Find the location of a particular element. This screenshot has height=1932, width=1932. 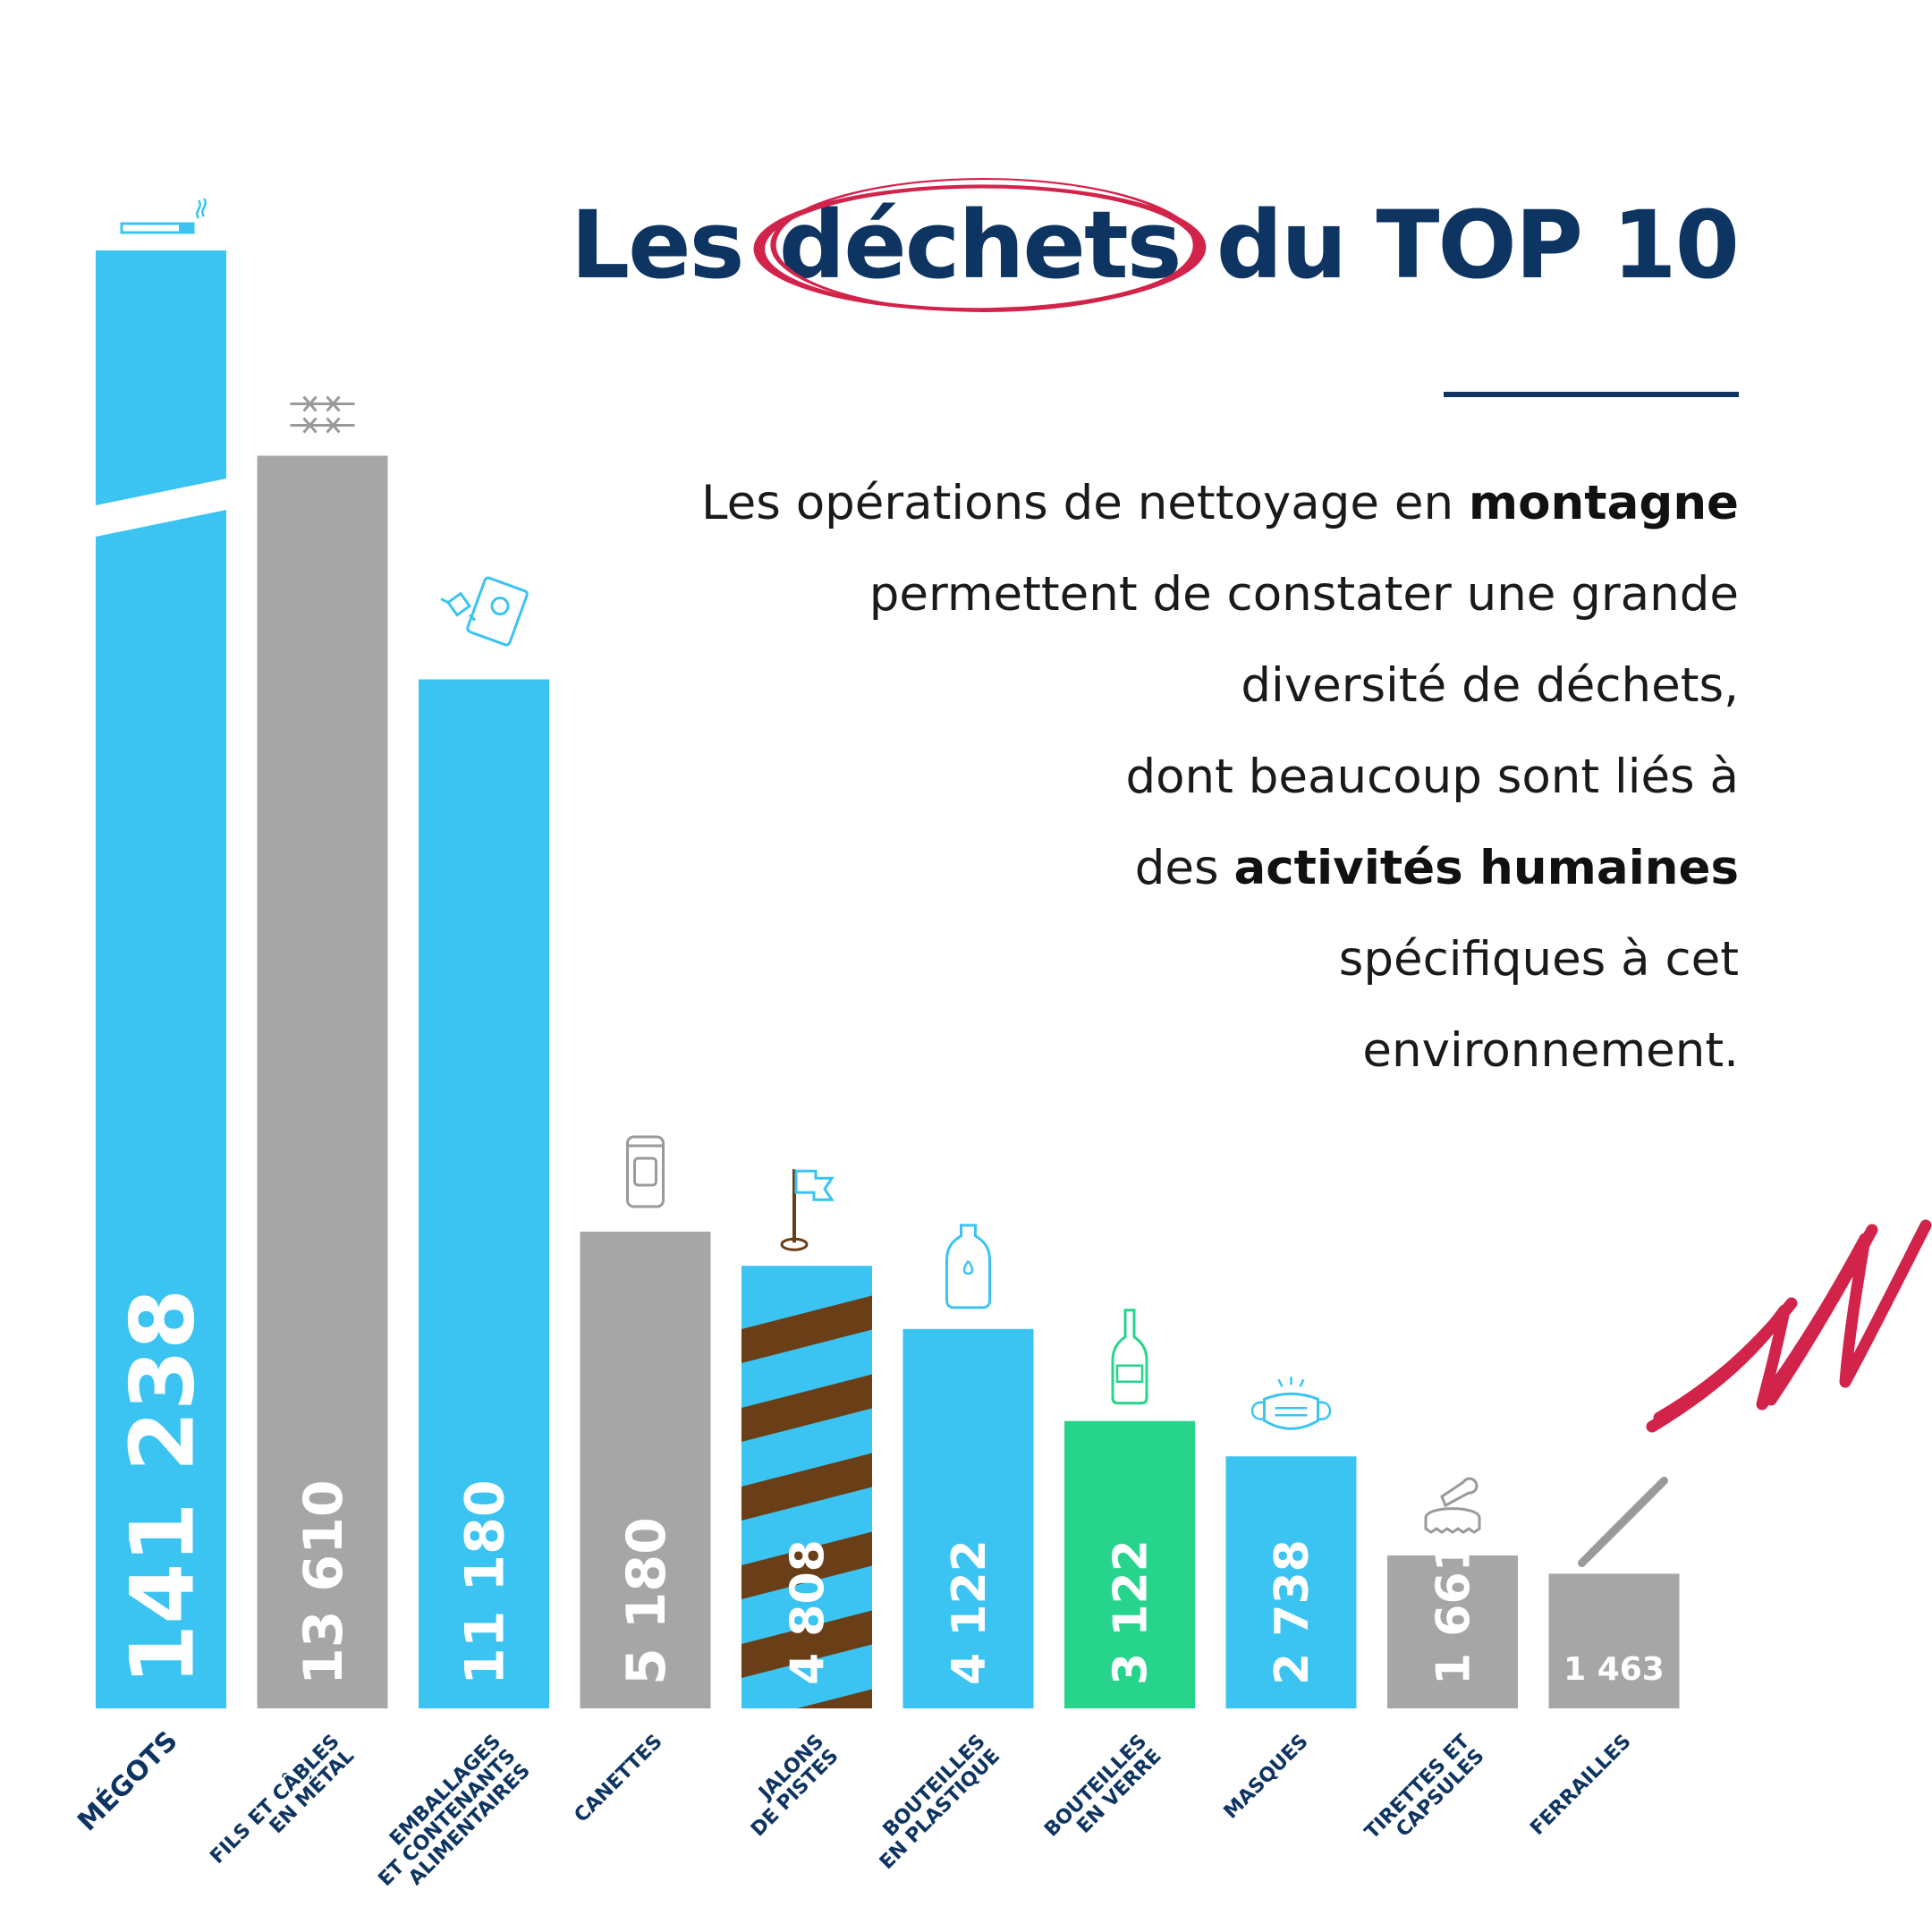

intro-text: Les opérations de nettoyage en is located at coordinates (1085, 503).